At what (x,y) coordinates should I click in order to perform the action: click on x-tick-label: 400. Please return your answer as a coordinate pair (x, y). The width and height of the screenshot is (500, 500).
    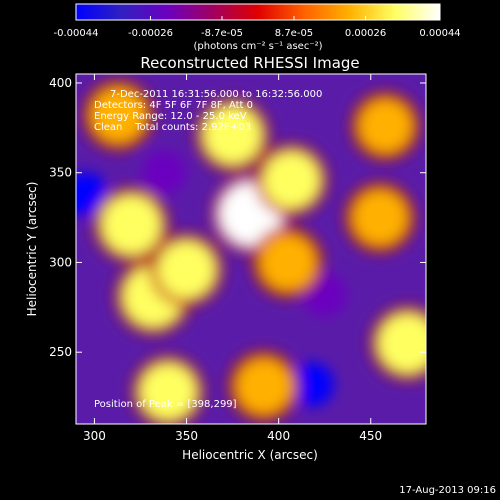
    Looking at the image, I should click on (278, 436).